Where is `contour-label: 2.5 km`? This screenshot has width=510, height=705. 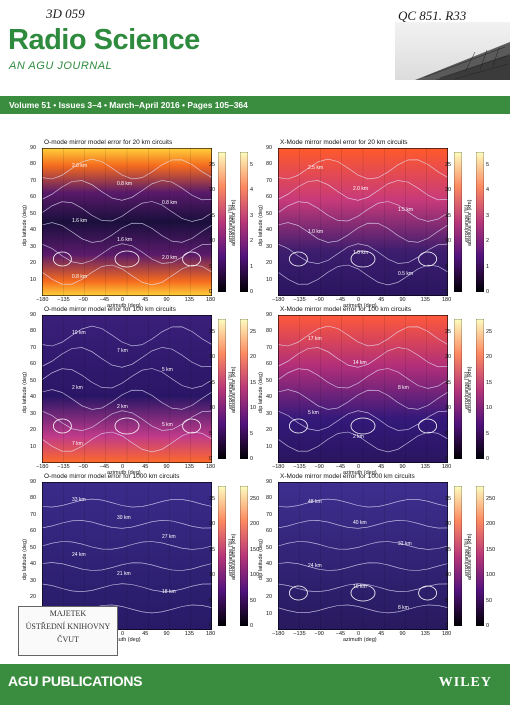 contour-label: 2.5 km is located at coordinates (316, 168).